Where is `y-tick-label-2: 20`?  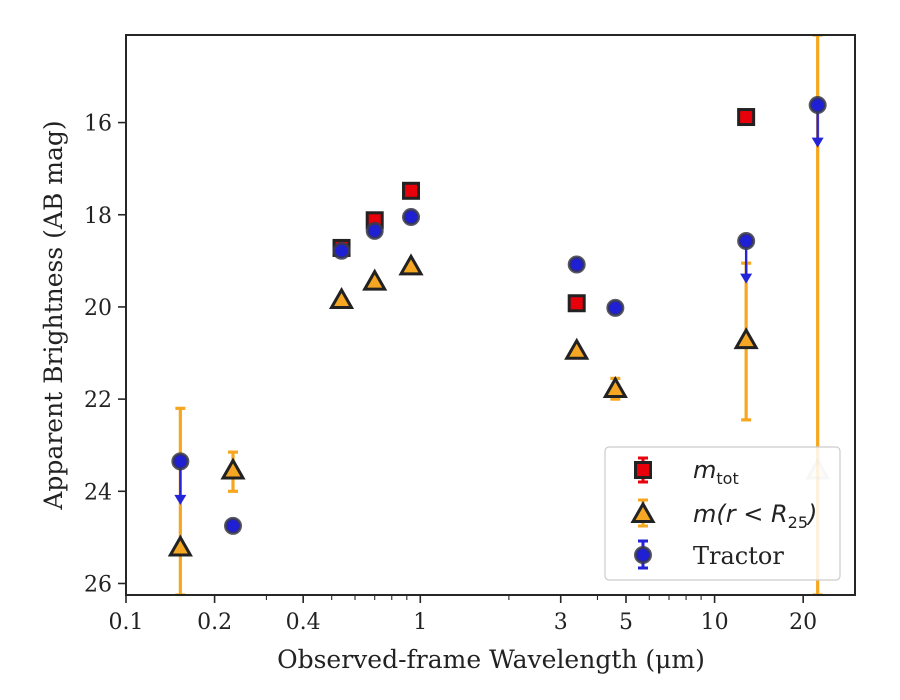
y-tick-label-2: 20 is located at coordinates (98, 308).